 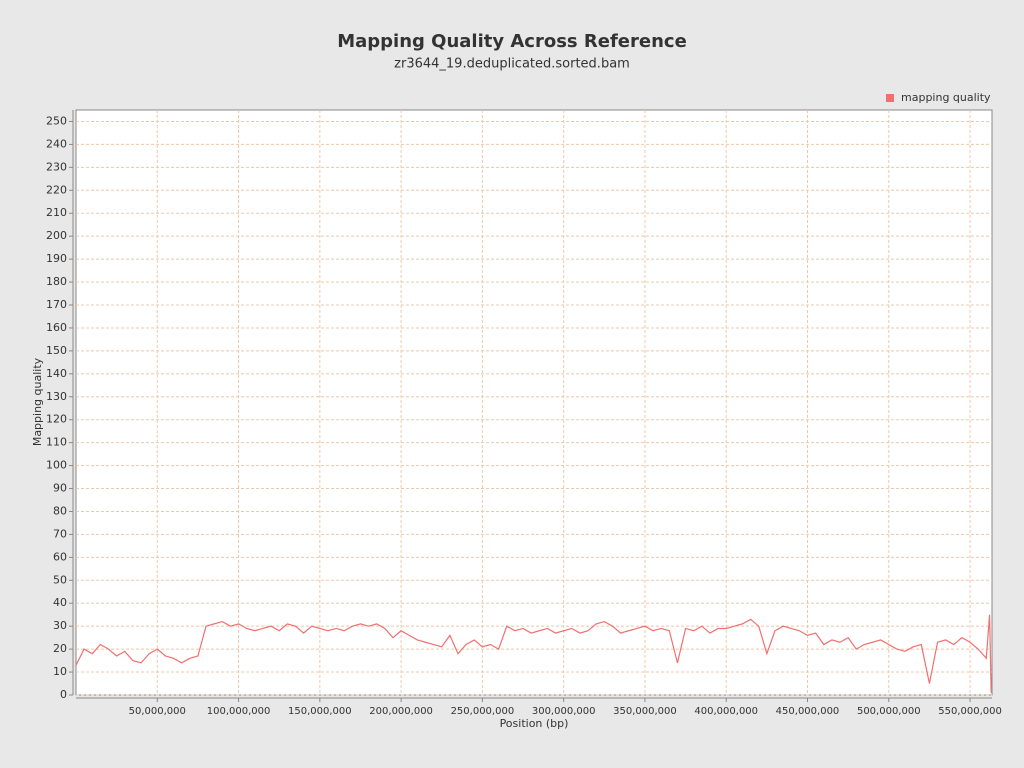 What do you see at coordinates (401, 711) in the screenshot?
I see `x-tick-label: 200,000,000` at bounding box center [401, 711].